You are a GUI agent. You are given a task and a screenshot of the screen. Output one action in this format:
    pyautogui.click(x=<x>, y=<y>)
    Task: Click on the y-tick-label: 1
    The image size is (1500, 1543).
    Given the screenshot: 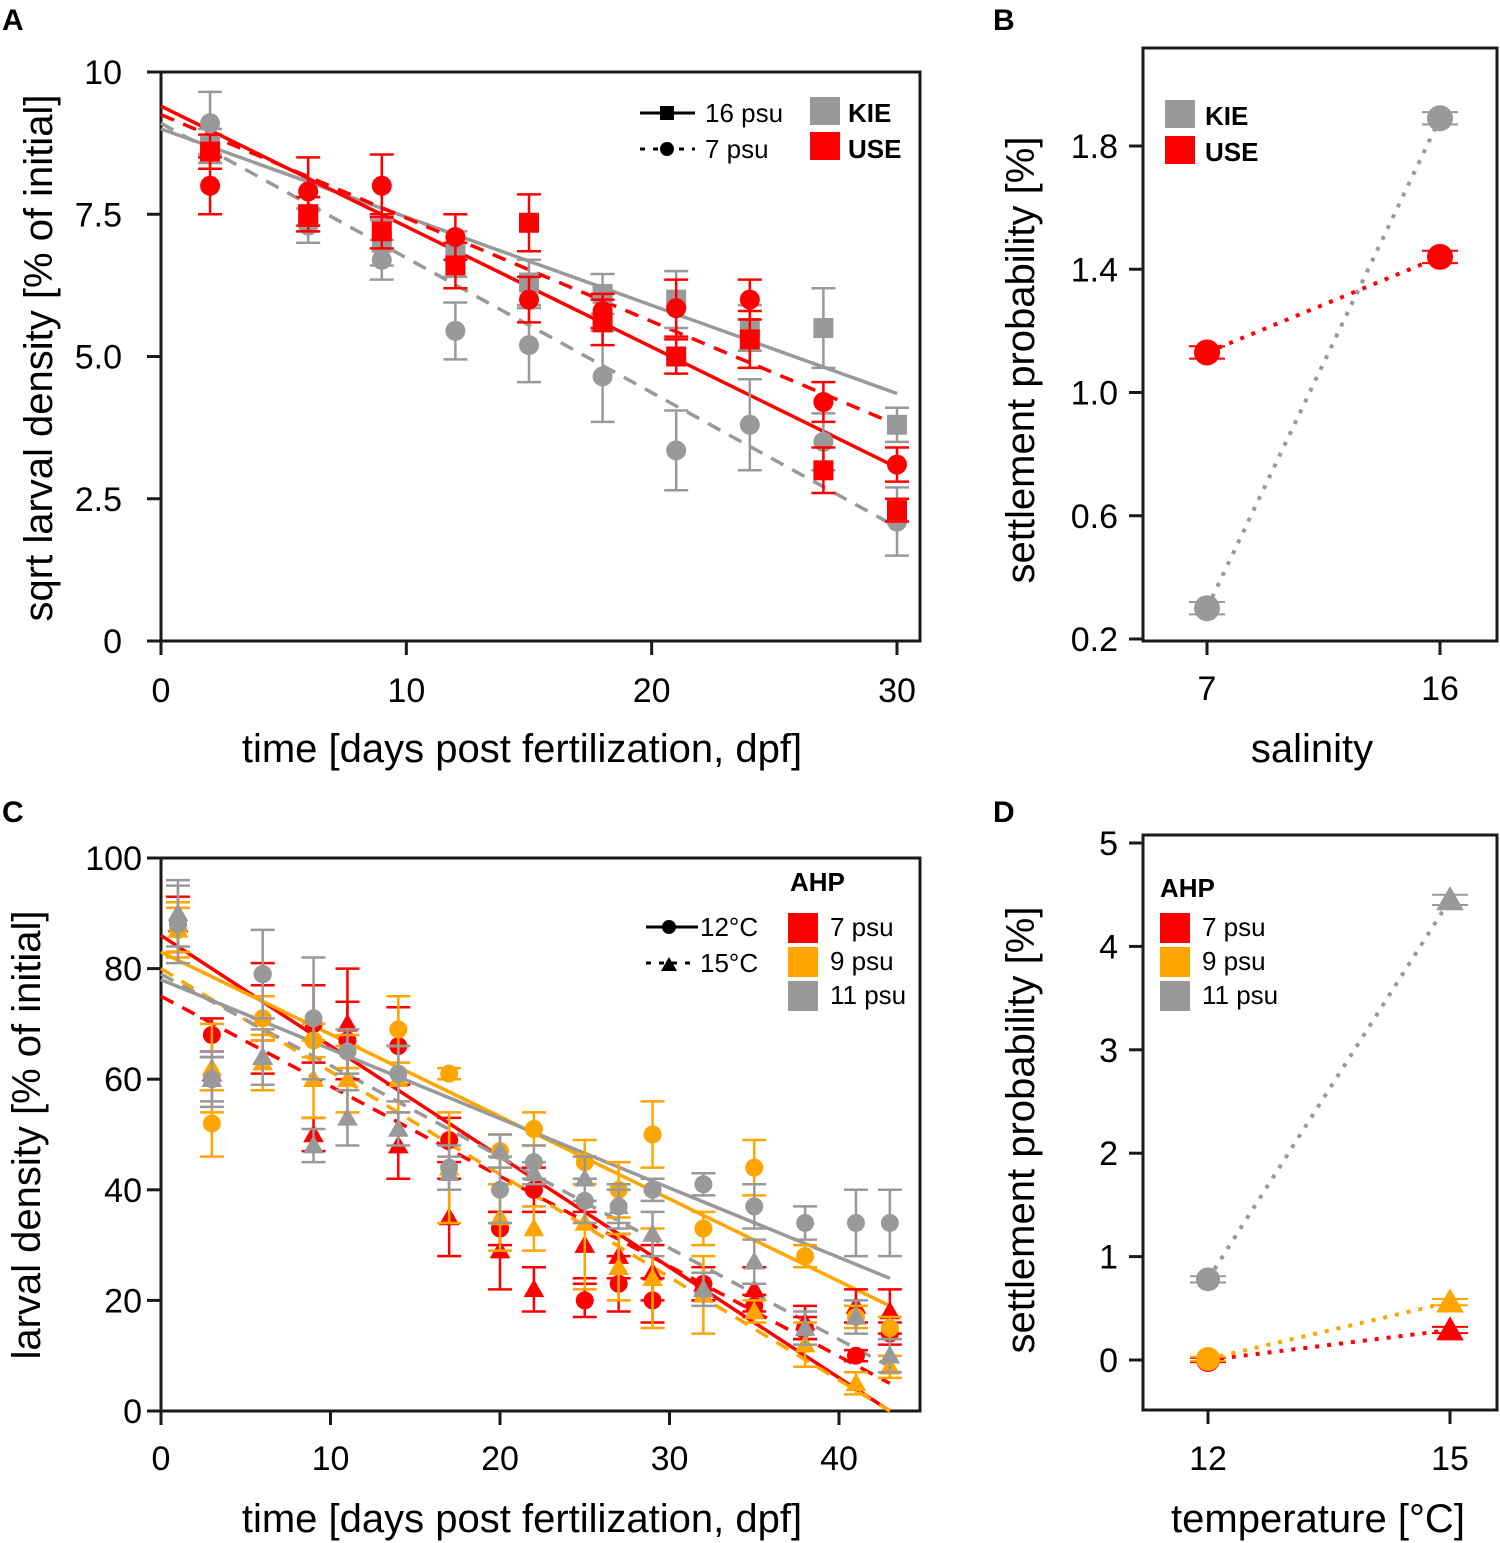 What is the action you would take?
    pyautogui.click(x=1108, y=1258)
    